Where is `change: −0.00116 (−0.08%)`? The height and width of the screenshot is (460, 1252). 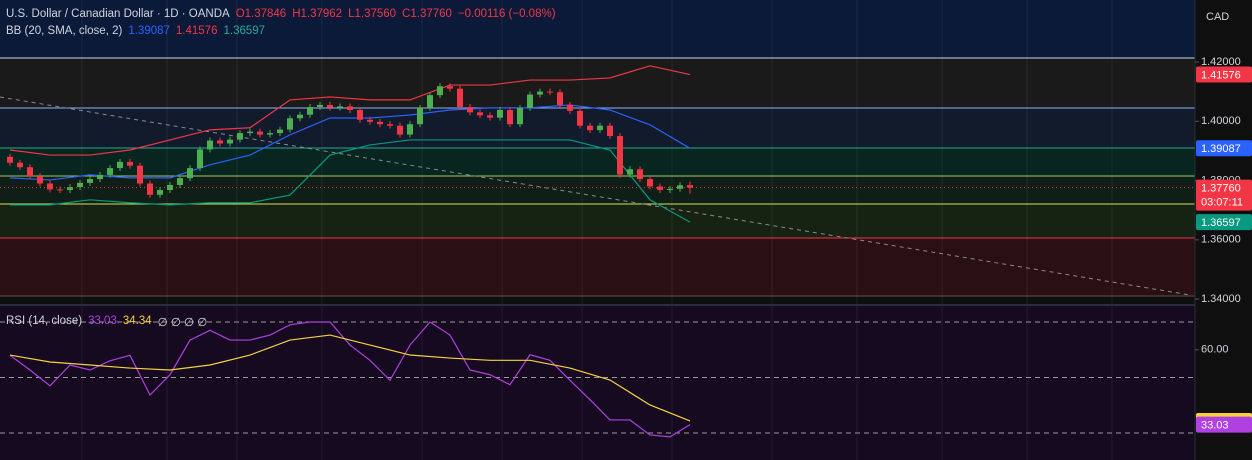 change: −0.00116 (−0.08%) is located at coordinates (506, 14).